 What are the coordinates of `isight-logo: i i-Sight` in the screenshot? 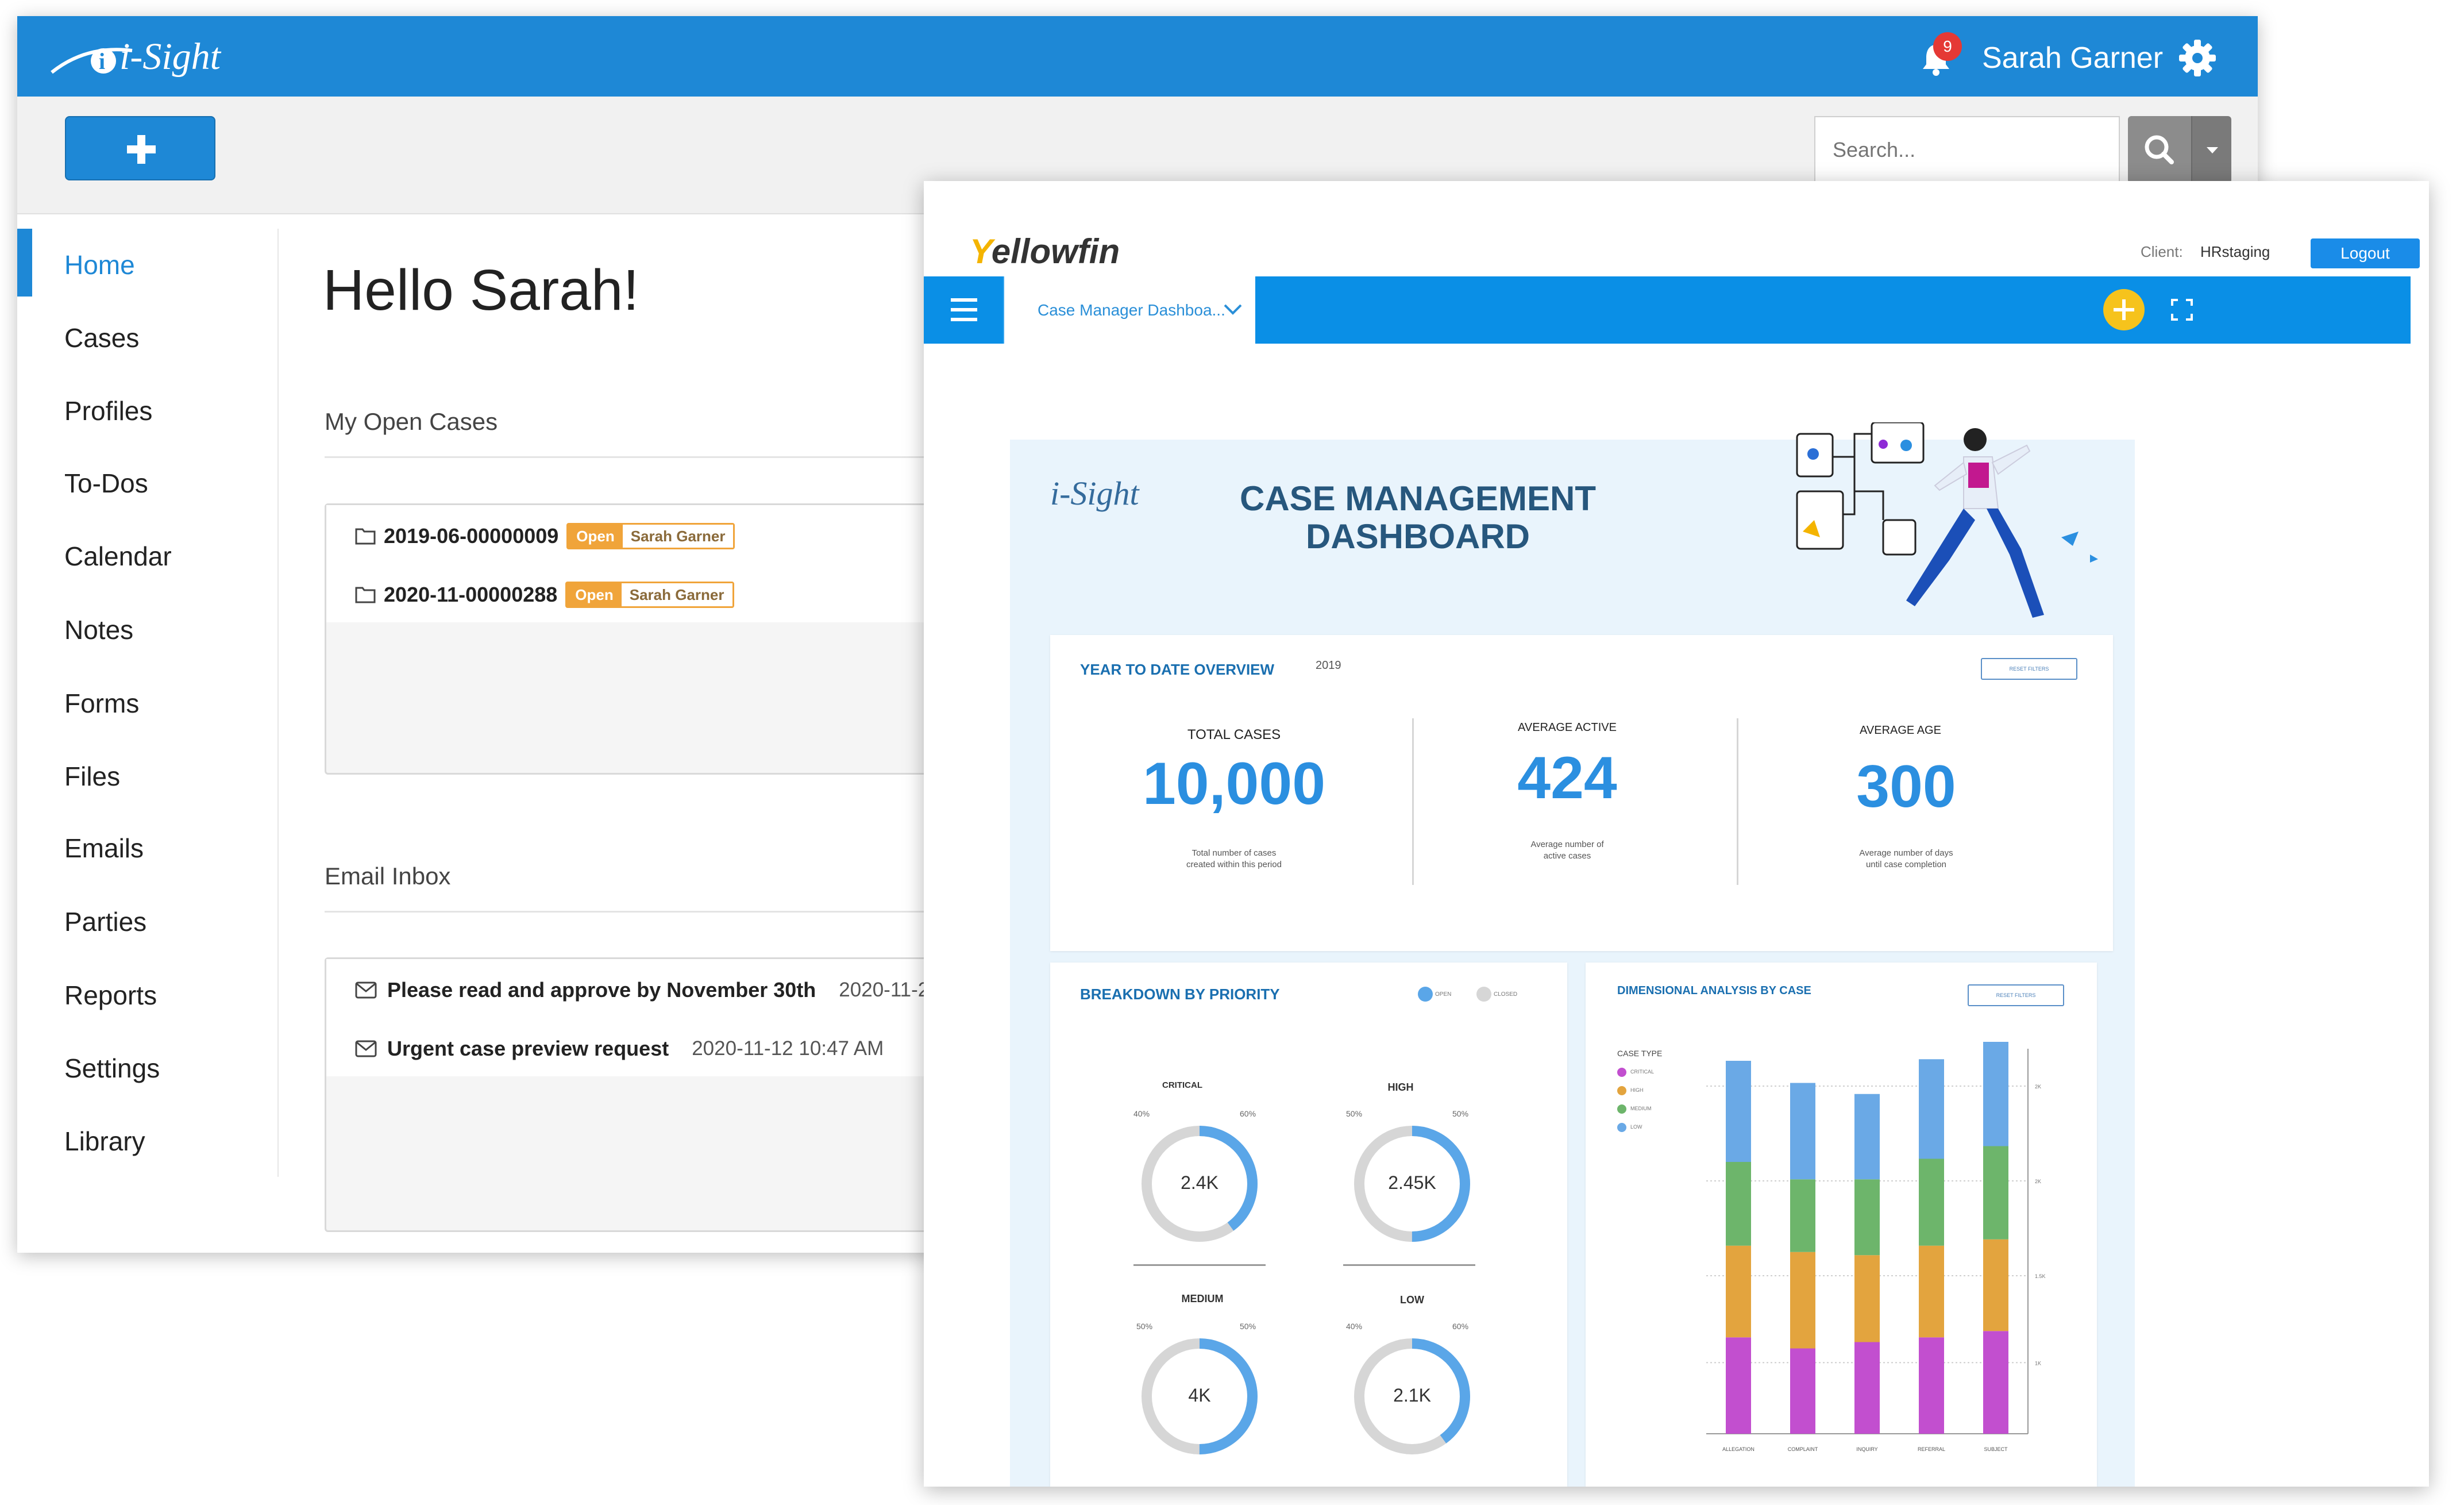 It's located at (149, 56).